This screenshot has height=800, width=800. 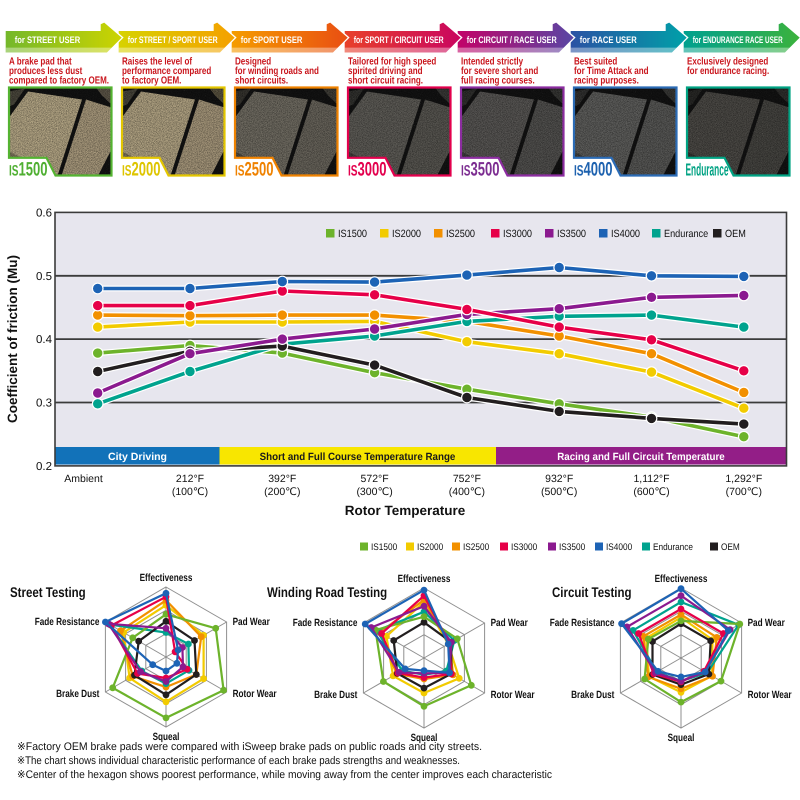 What do you see at coordinates (595, 62) in the screenshot?
I see `svg-text: Best suited` at bounding box center [595, 62].